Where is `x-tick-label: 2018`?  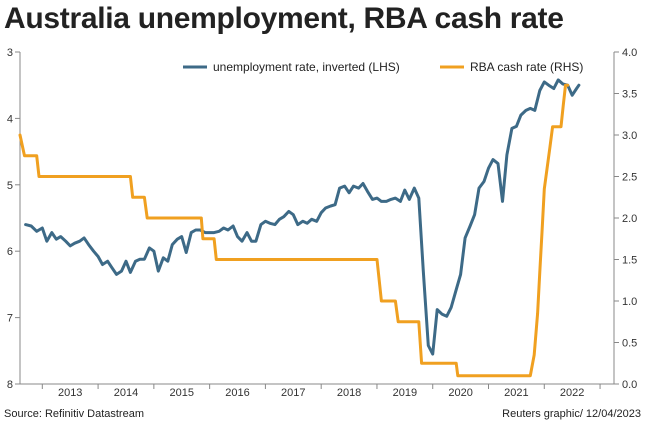 x-tick-label: 2018 is located at coordinates (349, 393).